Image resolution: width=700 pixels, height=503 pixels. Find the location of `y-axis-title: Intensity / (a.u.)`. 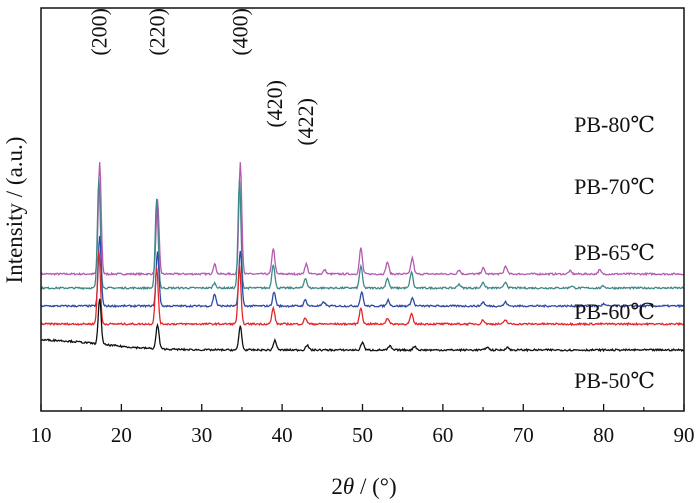

y-axis-title: Intensity / (a.u.) is located at coordinates (14, 210).